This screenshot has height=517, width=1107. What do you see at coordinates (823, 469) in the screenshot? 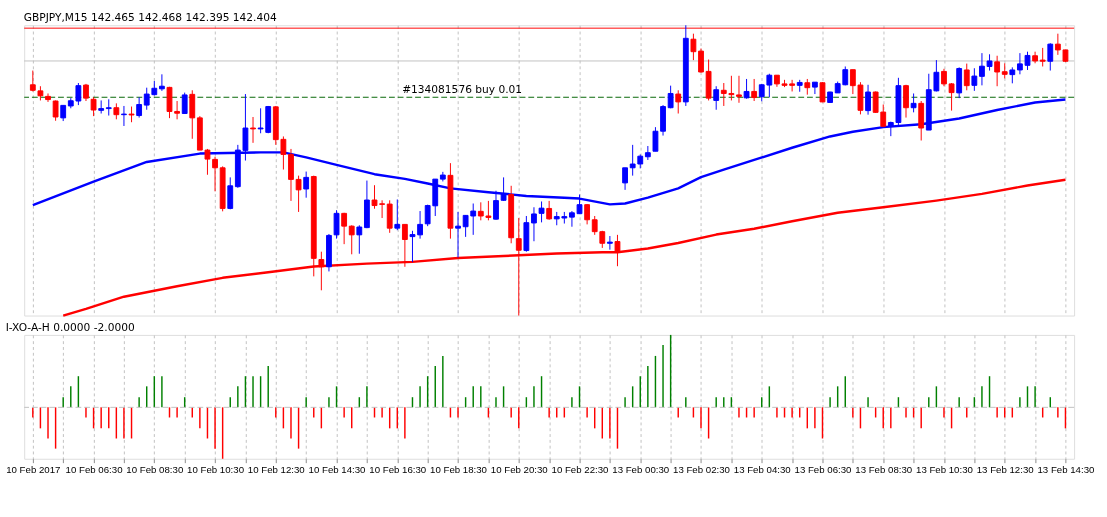
I see `x-tick-label: 13 Feb 06:30` at bounding box center [823, 469].